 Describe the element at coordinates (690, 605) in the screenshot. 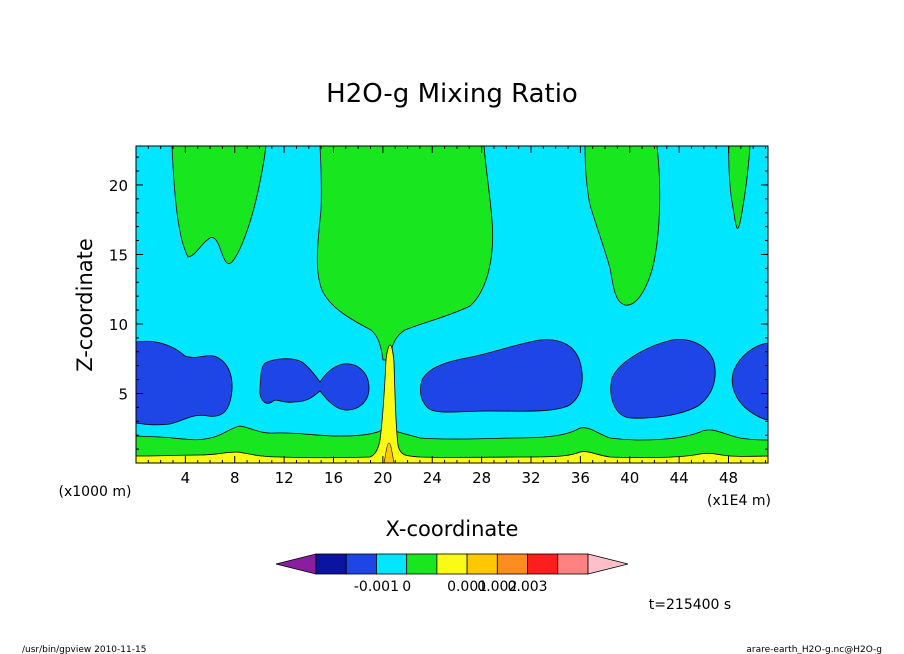

I see `time-label: t=215400 s` at that location.